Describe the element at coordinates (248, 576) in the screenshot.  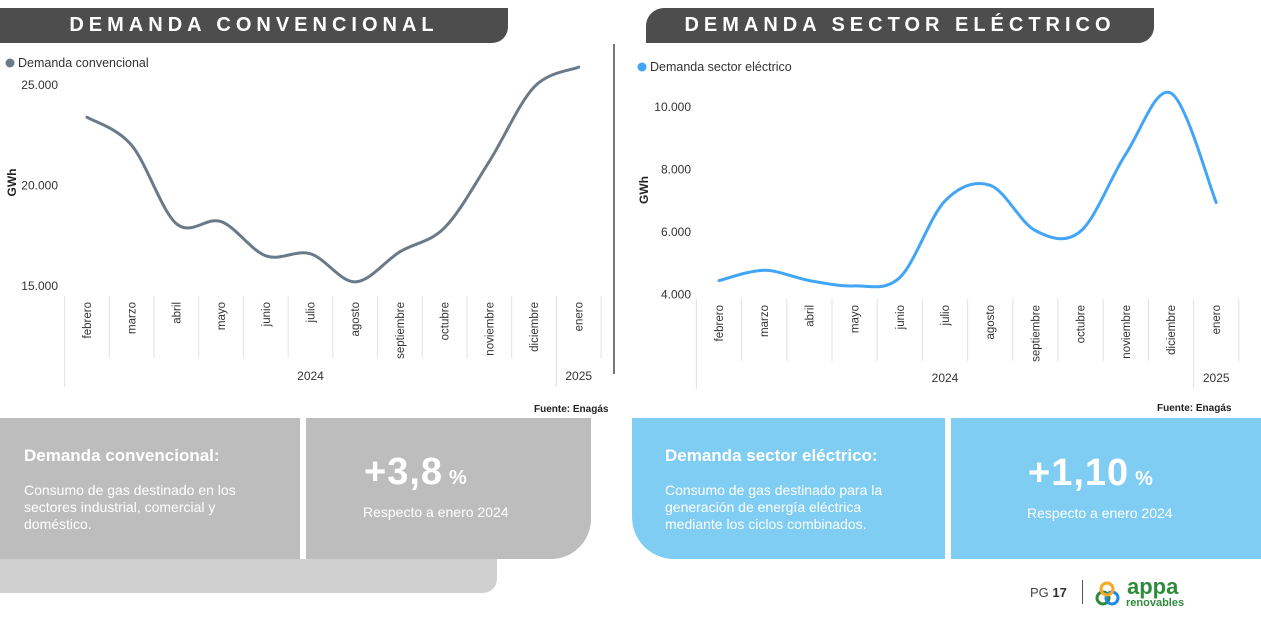
I see `left-bottom-bar` at that location.